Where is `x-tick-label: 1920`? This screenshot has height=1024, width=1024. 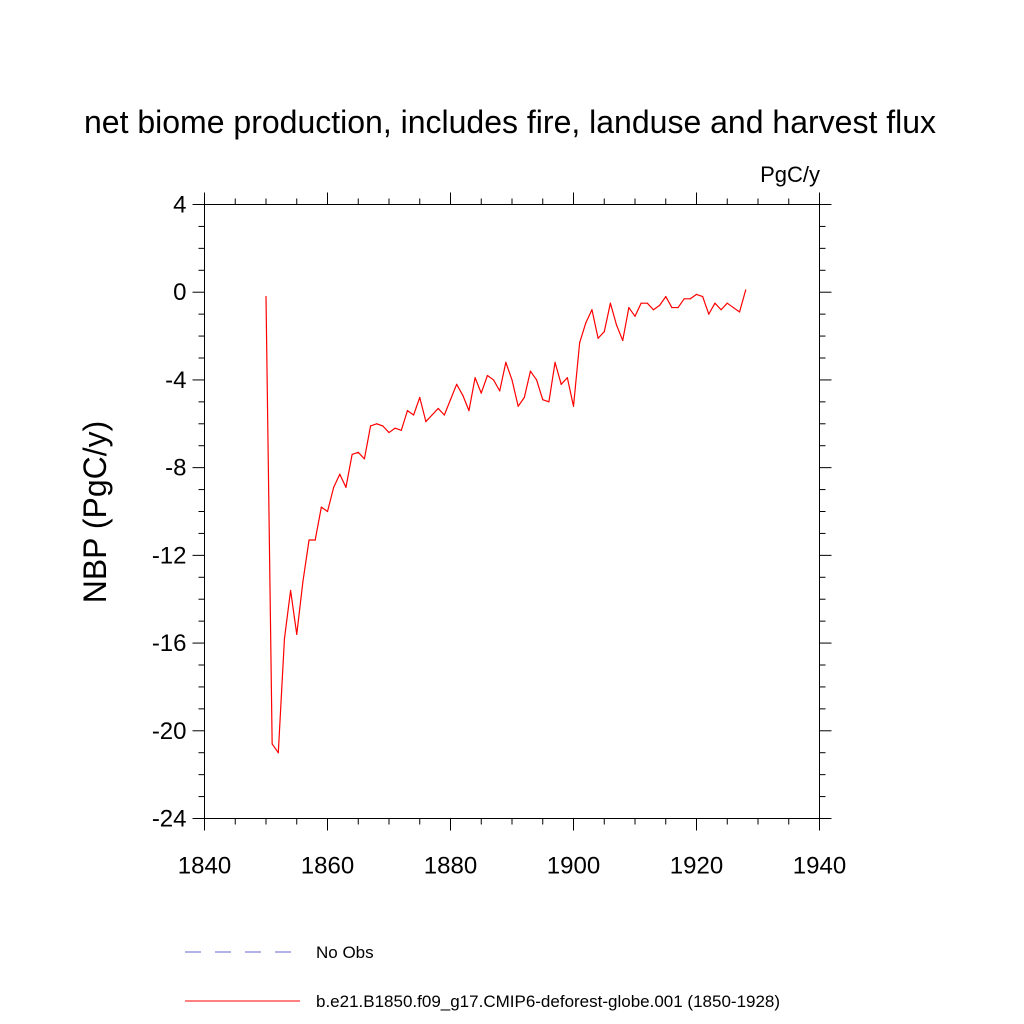
x-tick-label: 1920 is located at coordinates (696, 866).